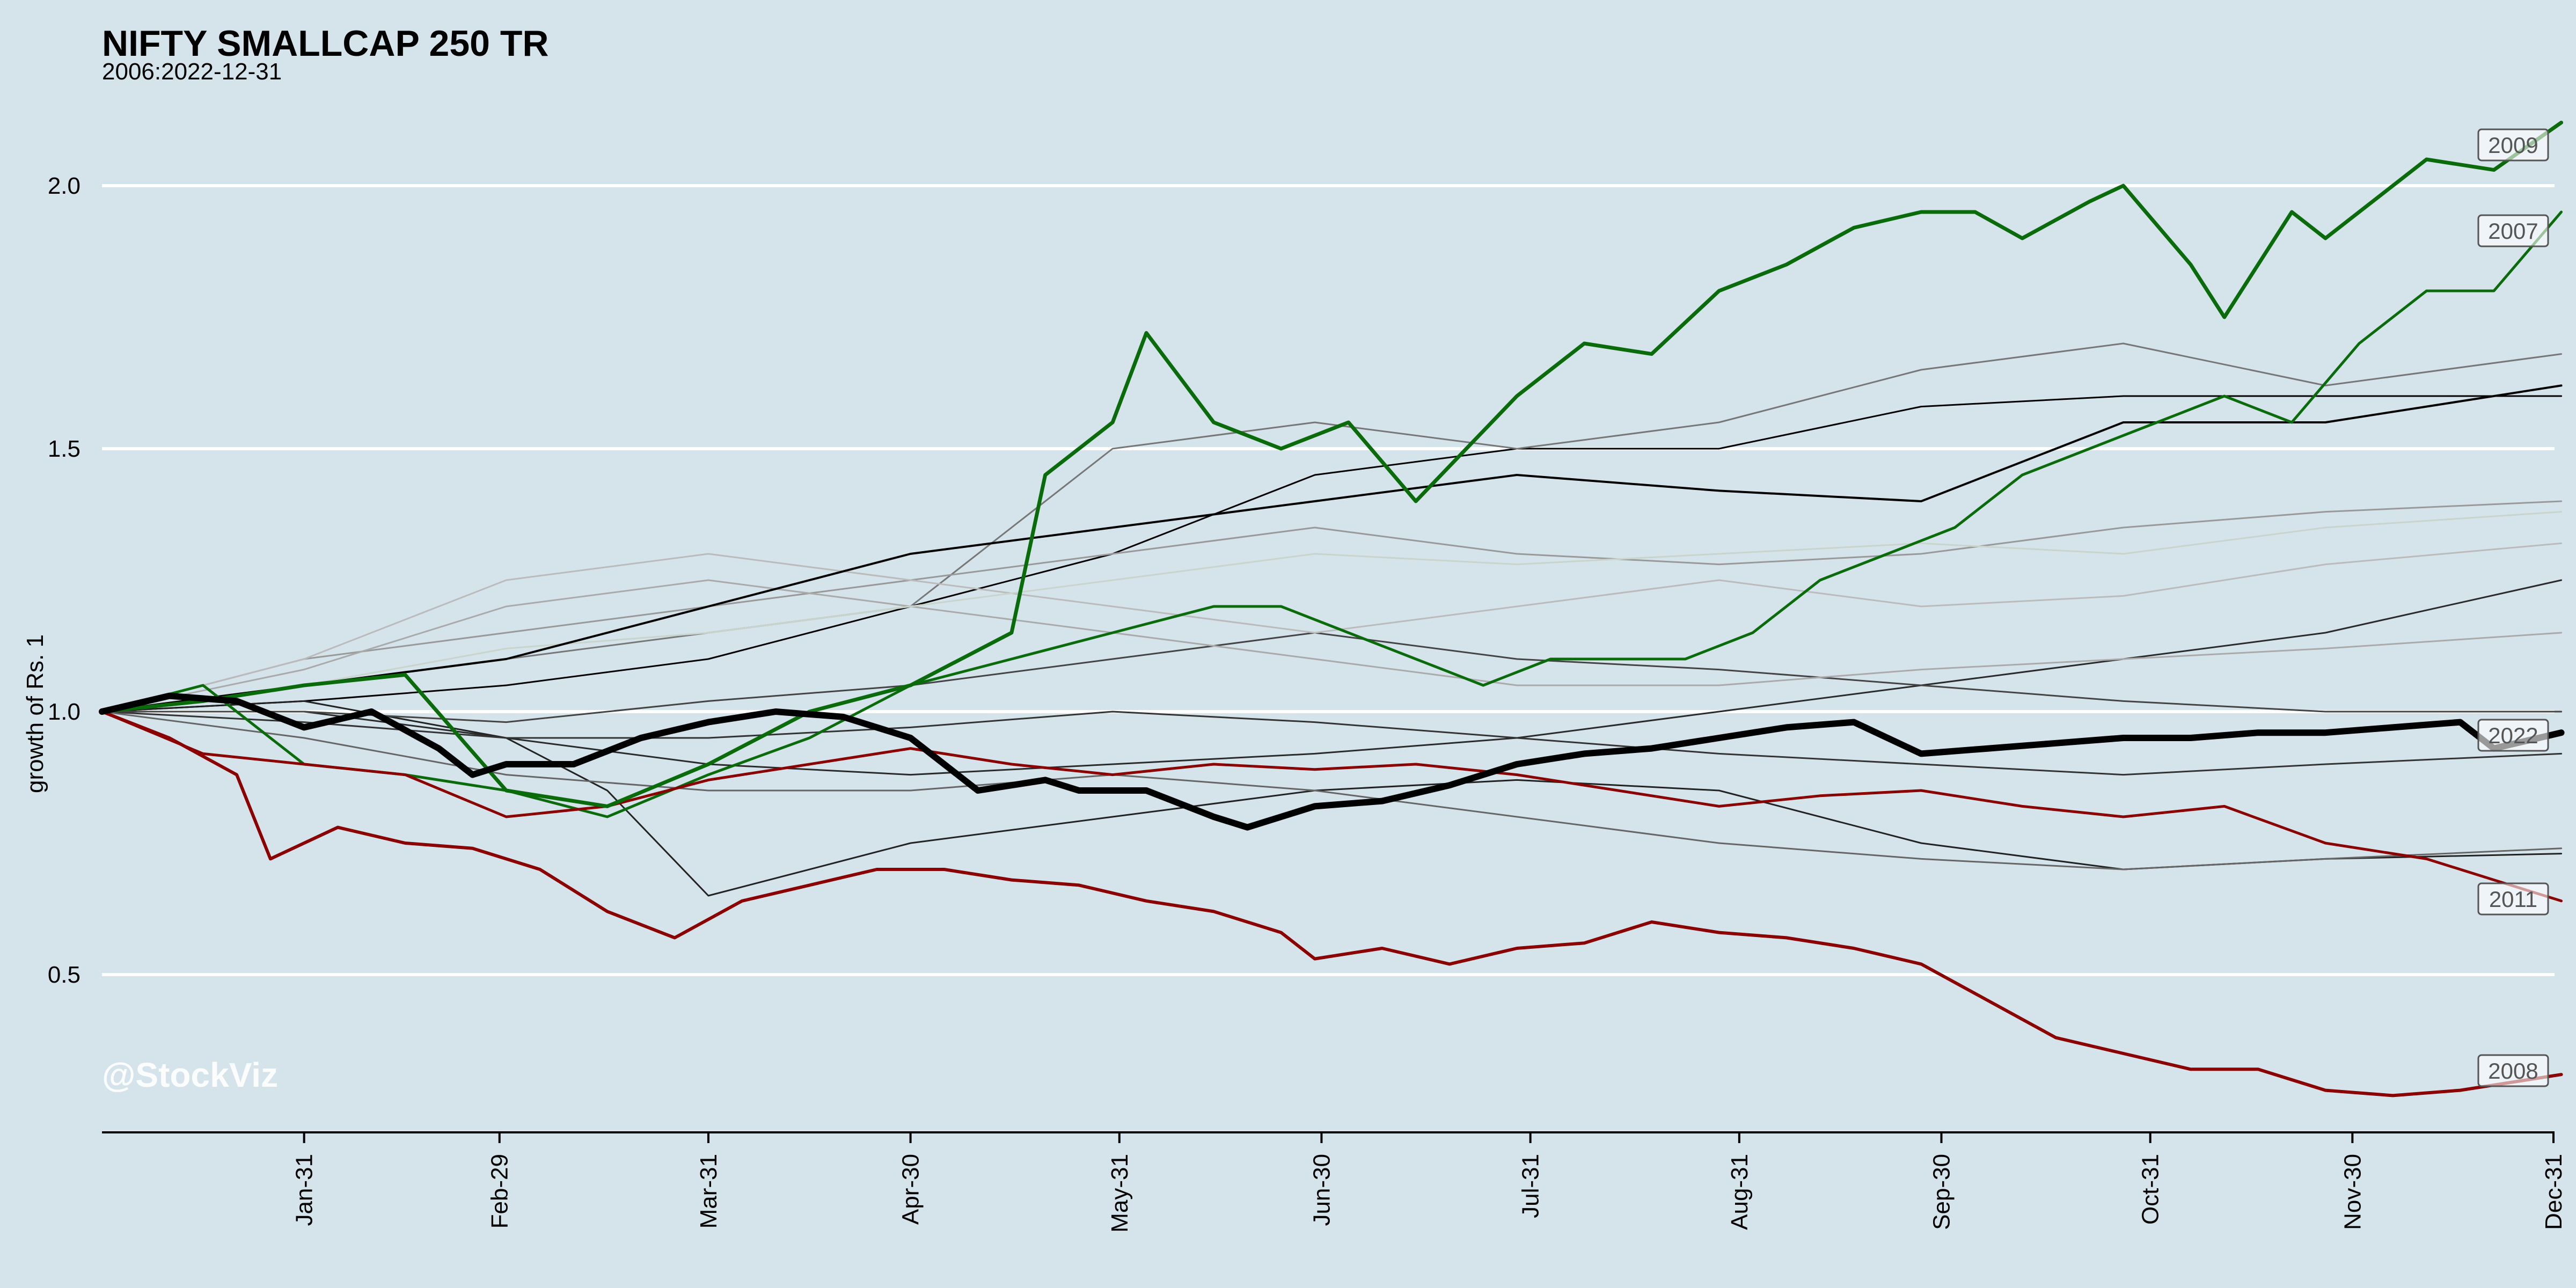 The image size is (2576, 1288). What do you see at coordinates (64, 580) in the screenshot?
I see `y-axis-ticks: 0.5 1.0 1.5 2.0` at bounding box center [64, 580].